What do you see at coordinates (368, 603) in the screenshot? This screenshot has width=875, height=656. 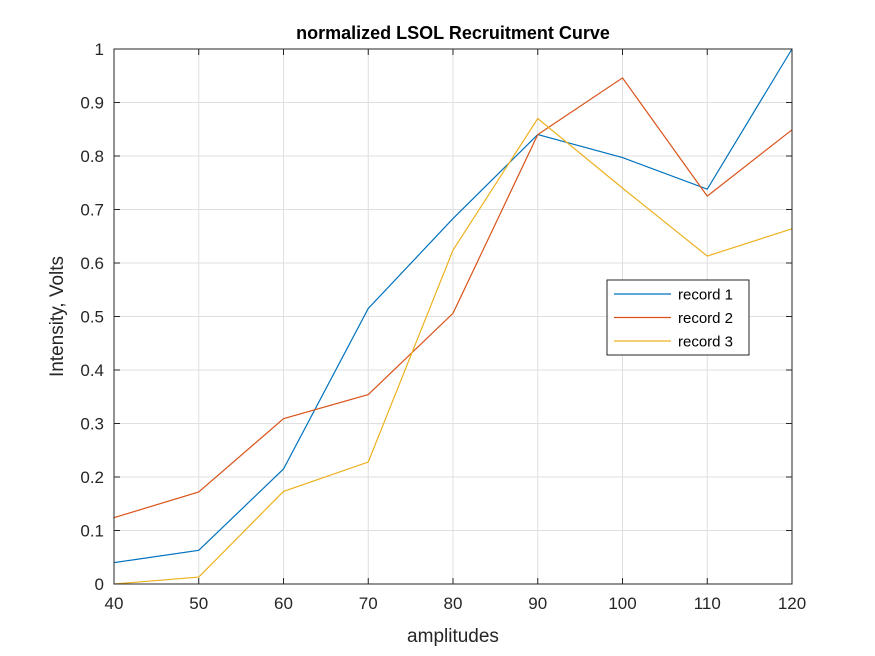 I see `x-tick-label: 70` at bounding box center [368, 603].